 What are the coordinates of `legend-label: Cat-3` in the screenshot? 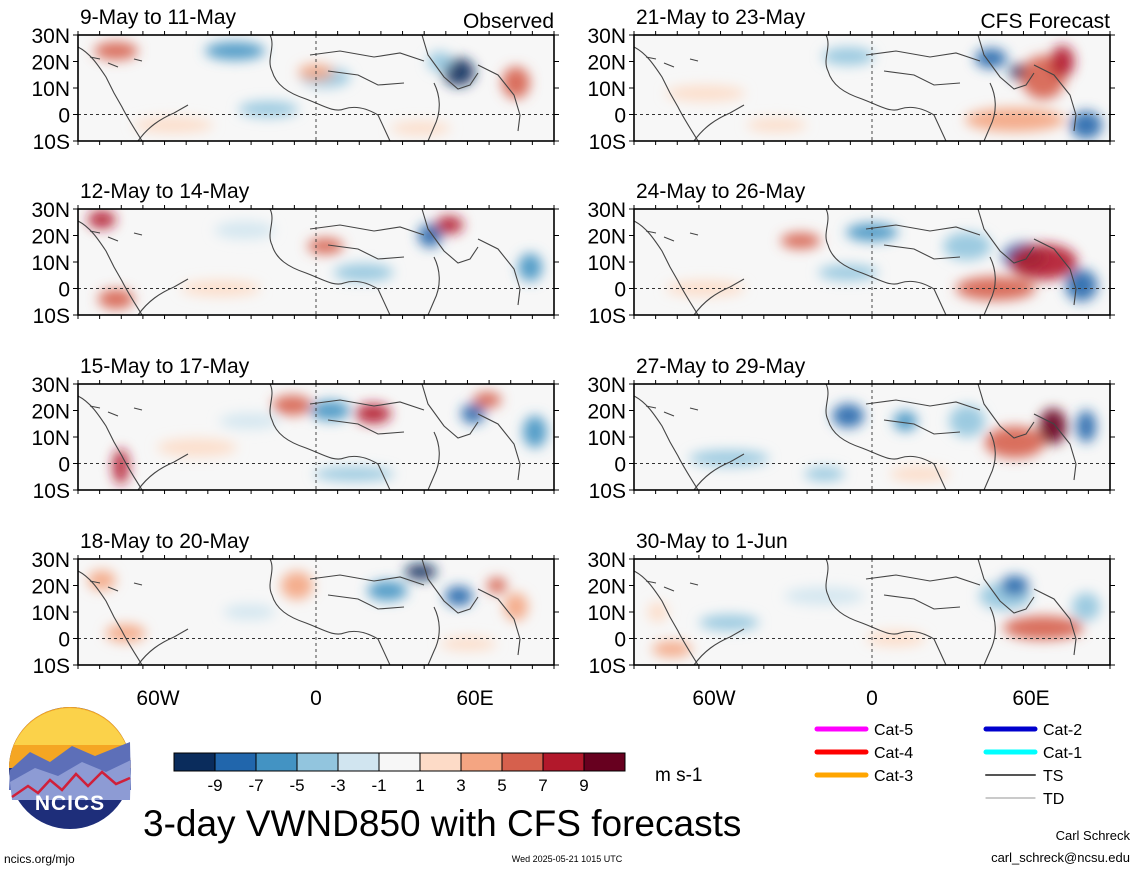 It's located at (893, 776).